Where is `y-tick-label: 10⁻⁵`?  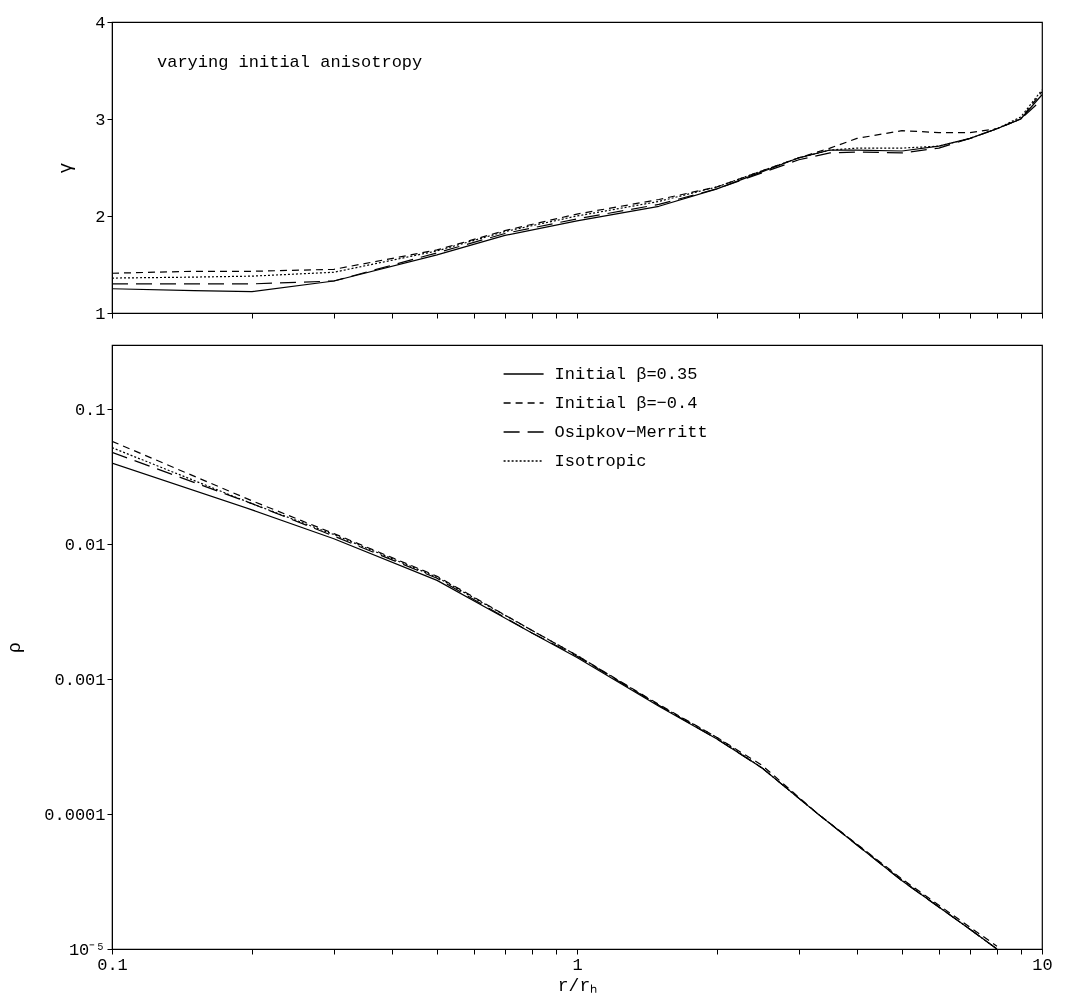 y-tick-label: 10⁻⁵ is located at coordinates (87, 950).